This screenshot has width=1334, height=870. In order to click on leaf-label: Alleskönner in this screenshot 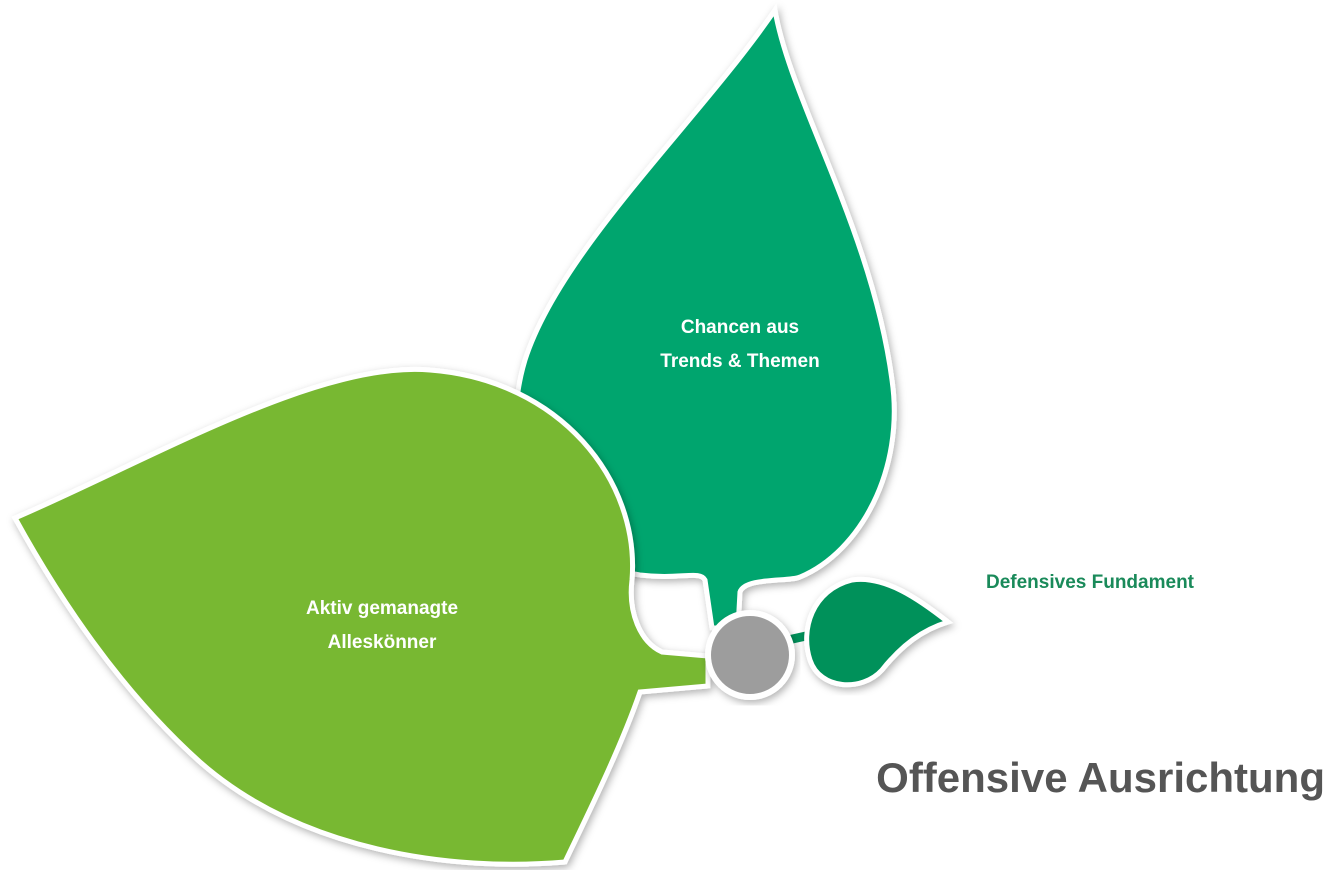, I will do `click(382, 642)`.